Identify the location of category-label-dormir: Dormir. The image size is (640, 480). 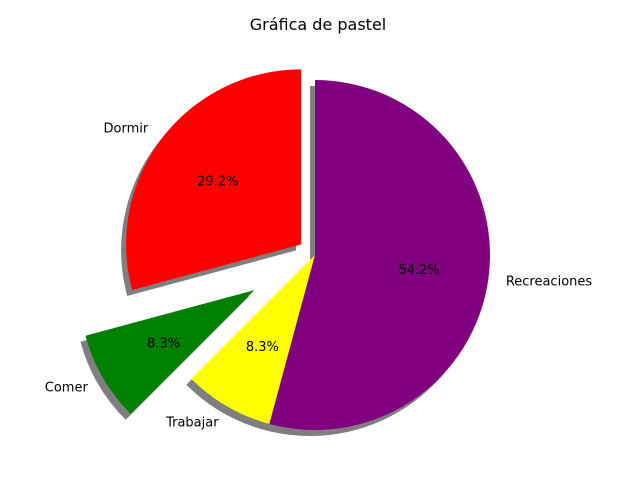
(126, 128).